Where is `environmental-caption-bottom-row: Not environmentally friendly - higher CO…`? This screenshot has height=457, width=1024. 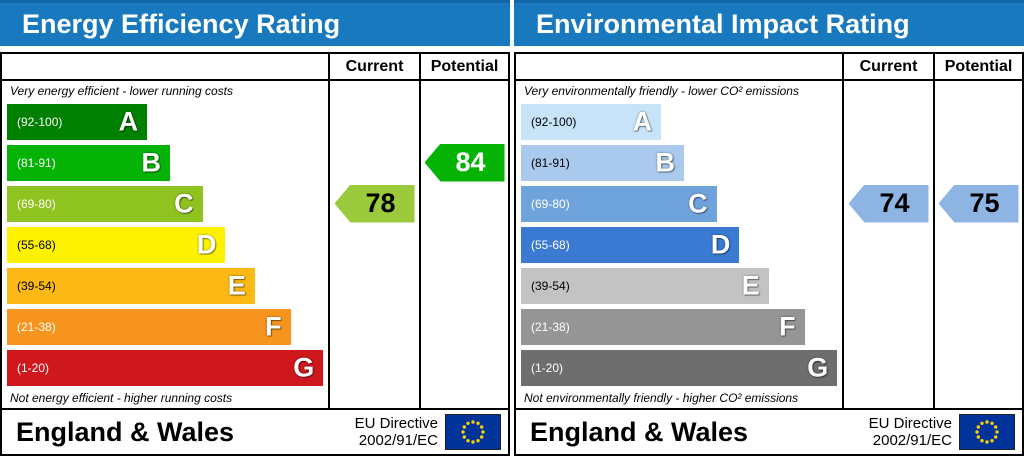 environmental-caption-bottom-row: Not environmentally friendly - higher CO… is located at coordinates (769, 398).